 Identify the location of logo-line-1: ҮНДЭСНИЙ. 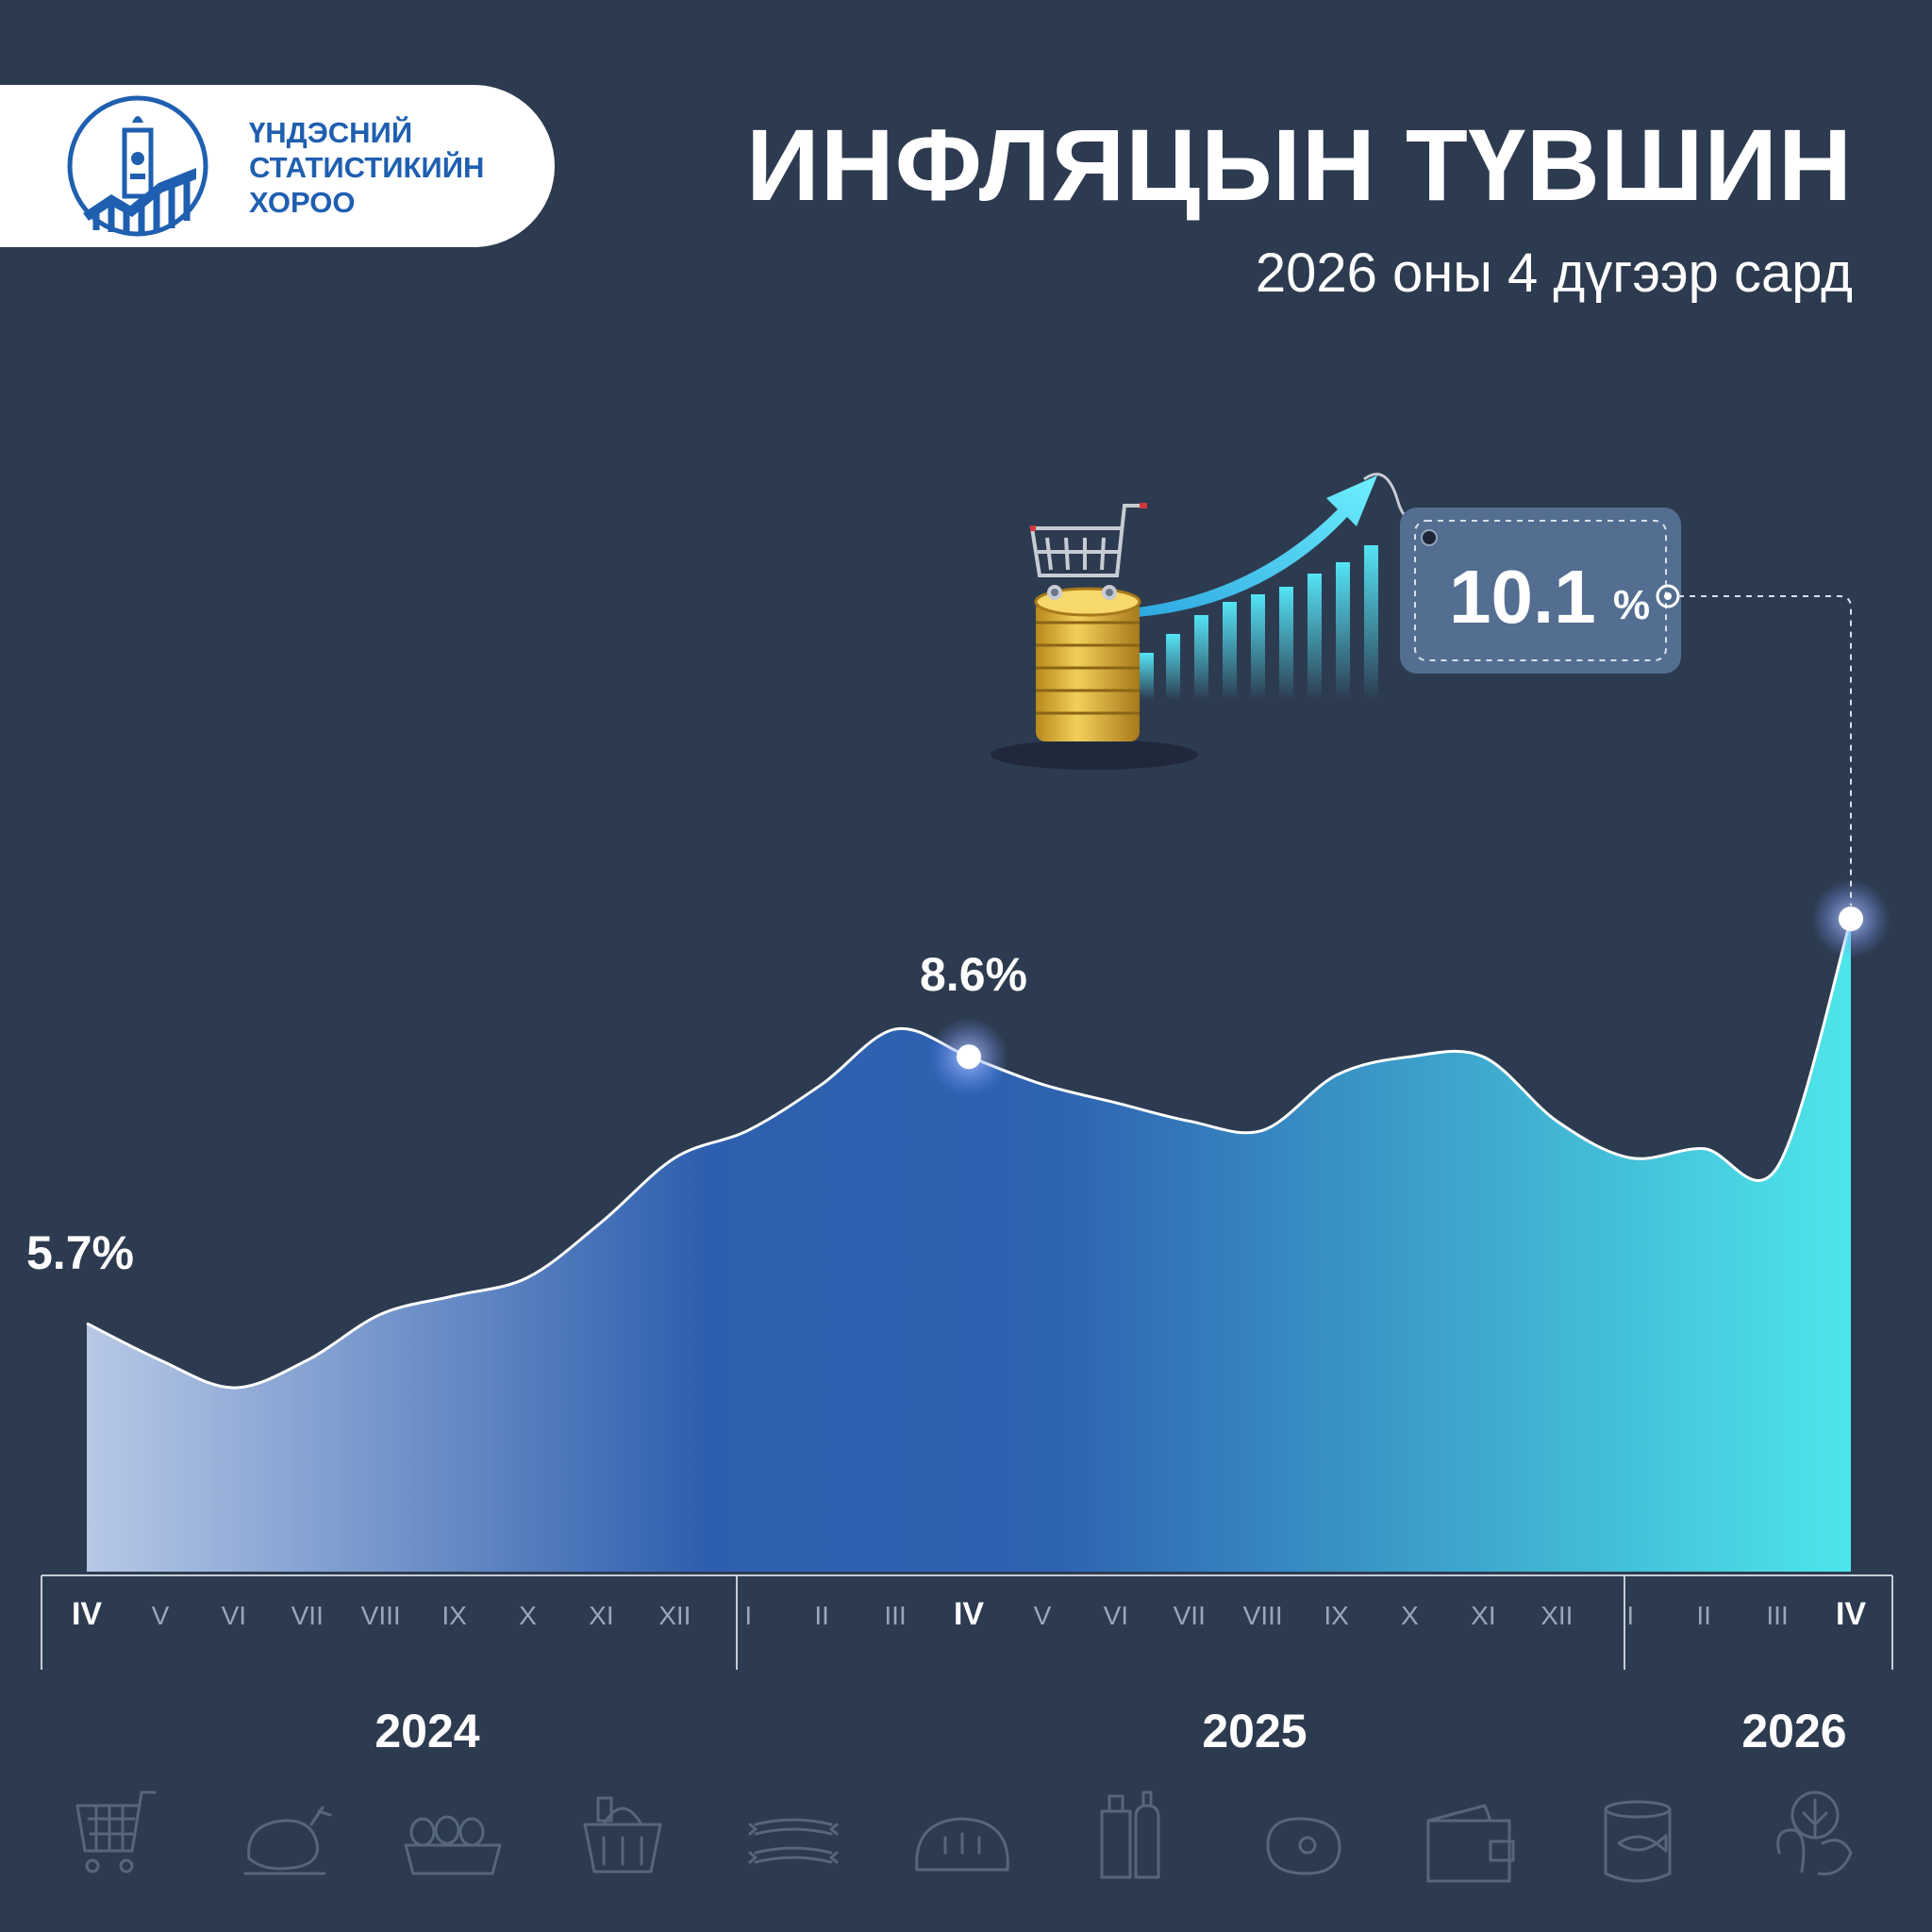
(331, 133).